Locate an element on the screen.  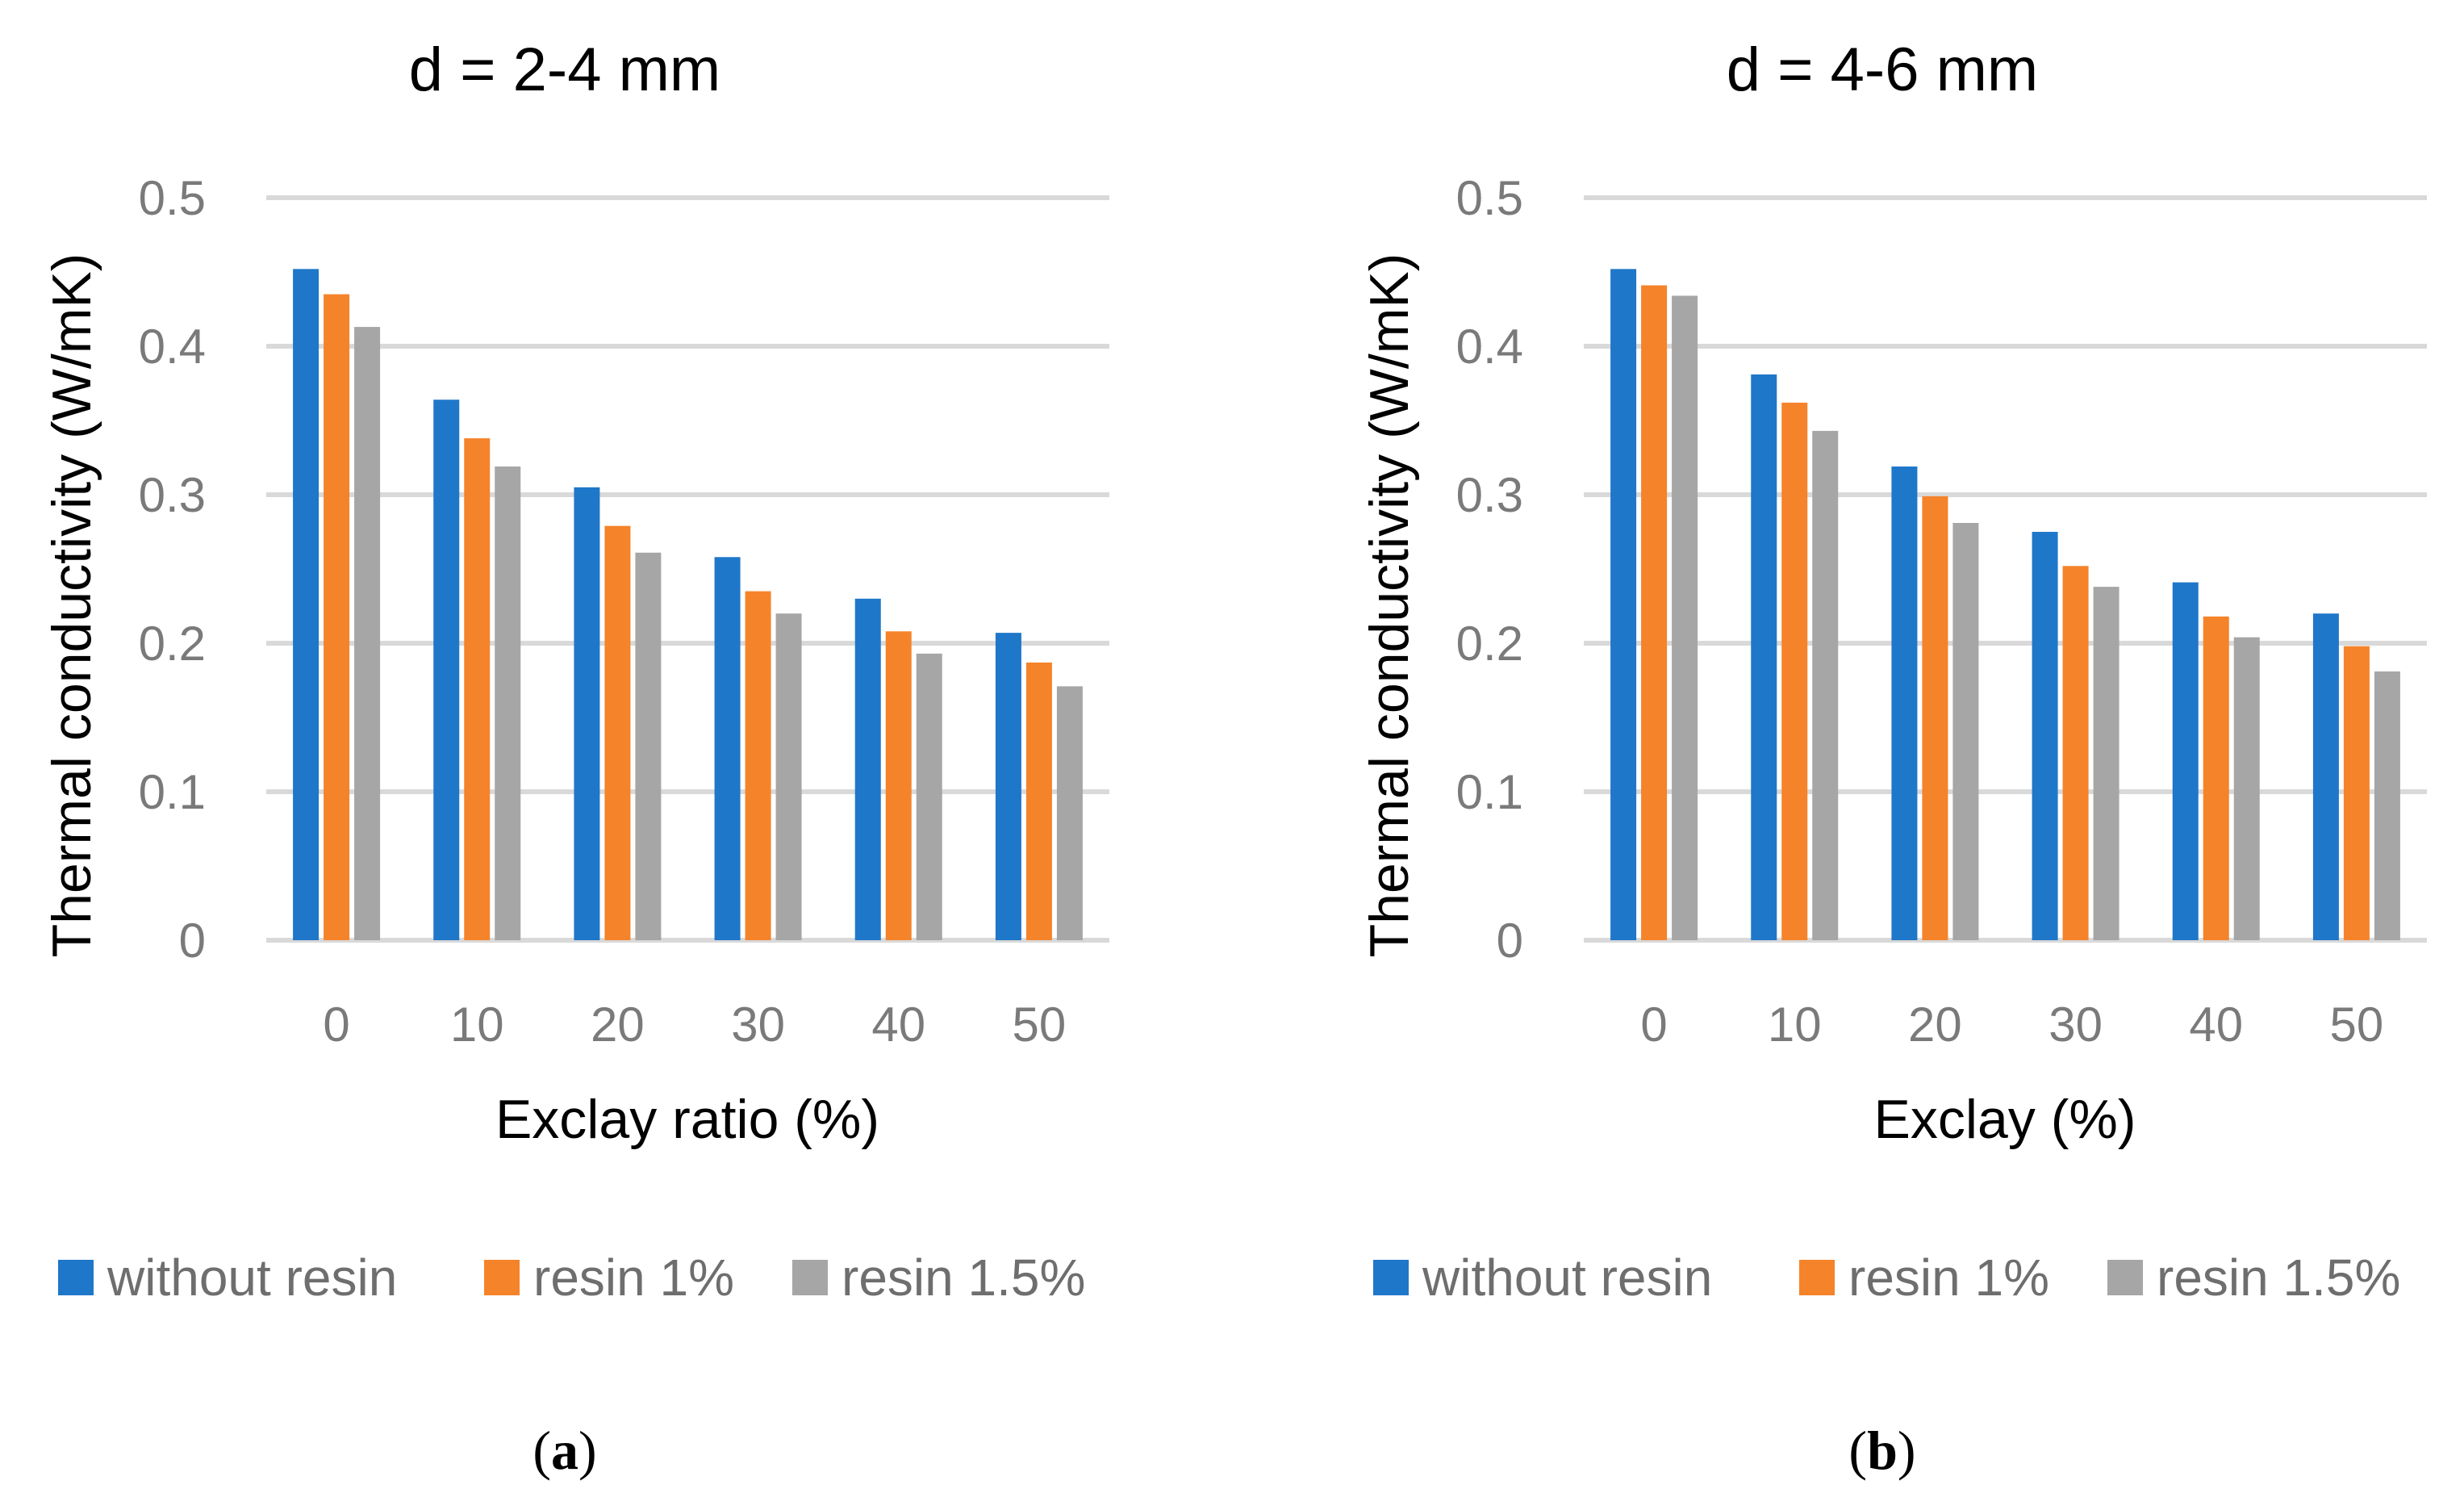
caption-letter: a is located at coordinates (564, 1450).